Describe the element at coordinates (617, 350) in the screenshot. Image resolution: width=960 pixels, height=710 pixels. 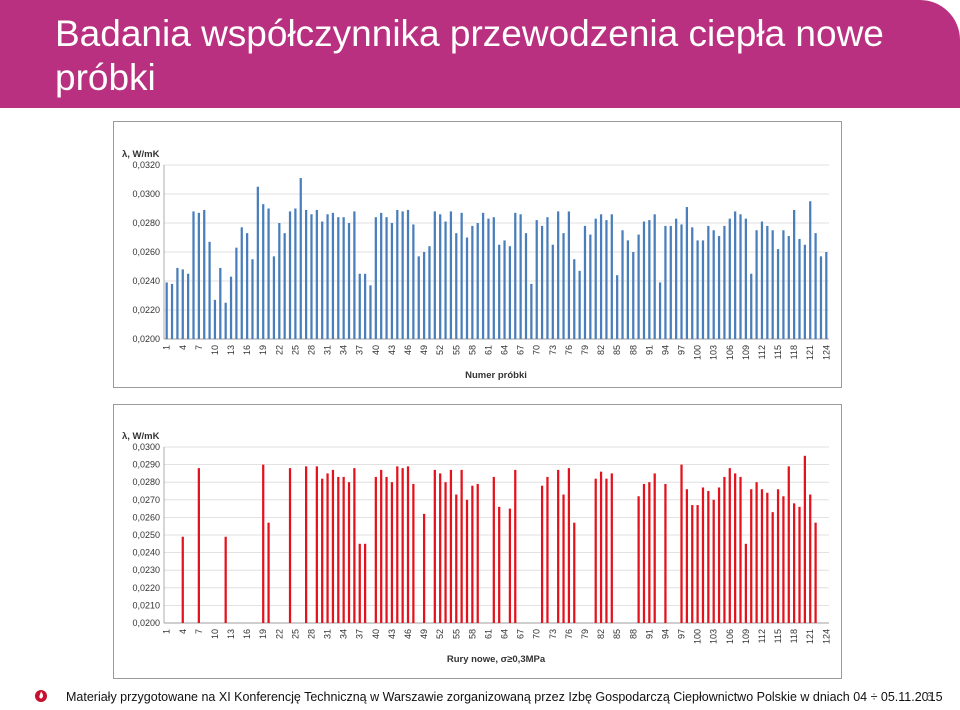
I see `x-tick-label: 85` at that location.